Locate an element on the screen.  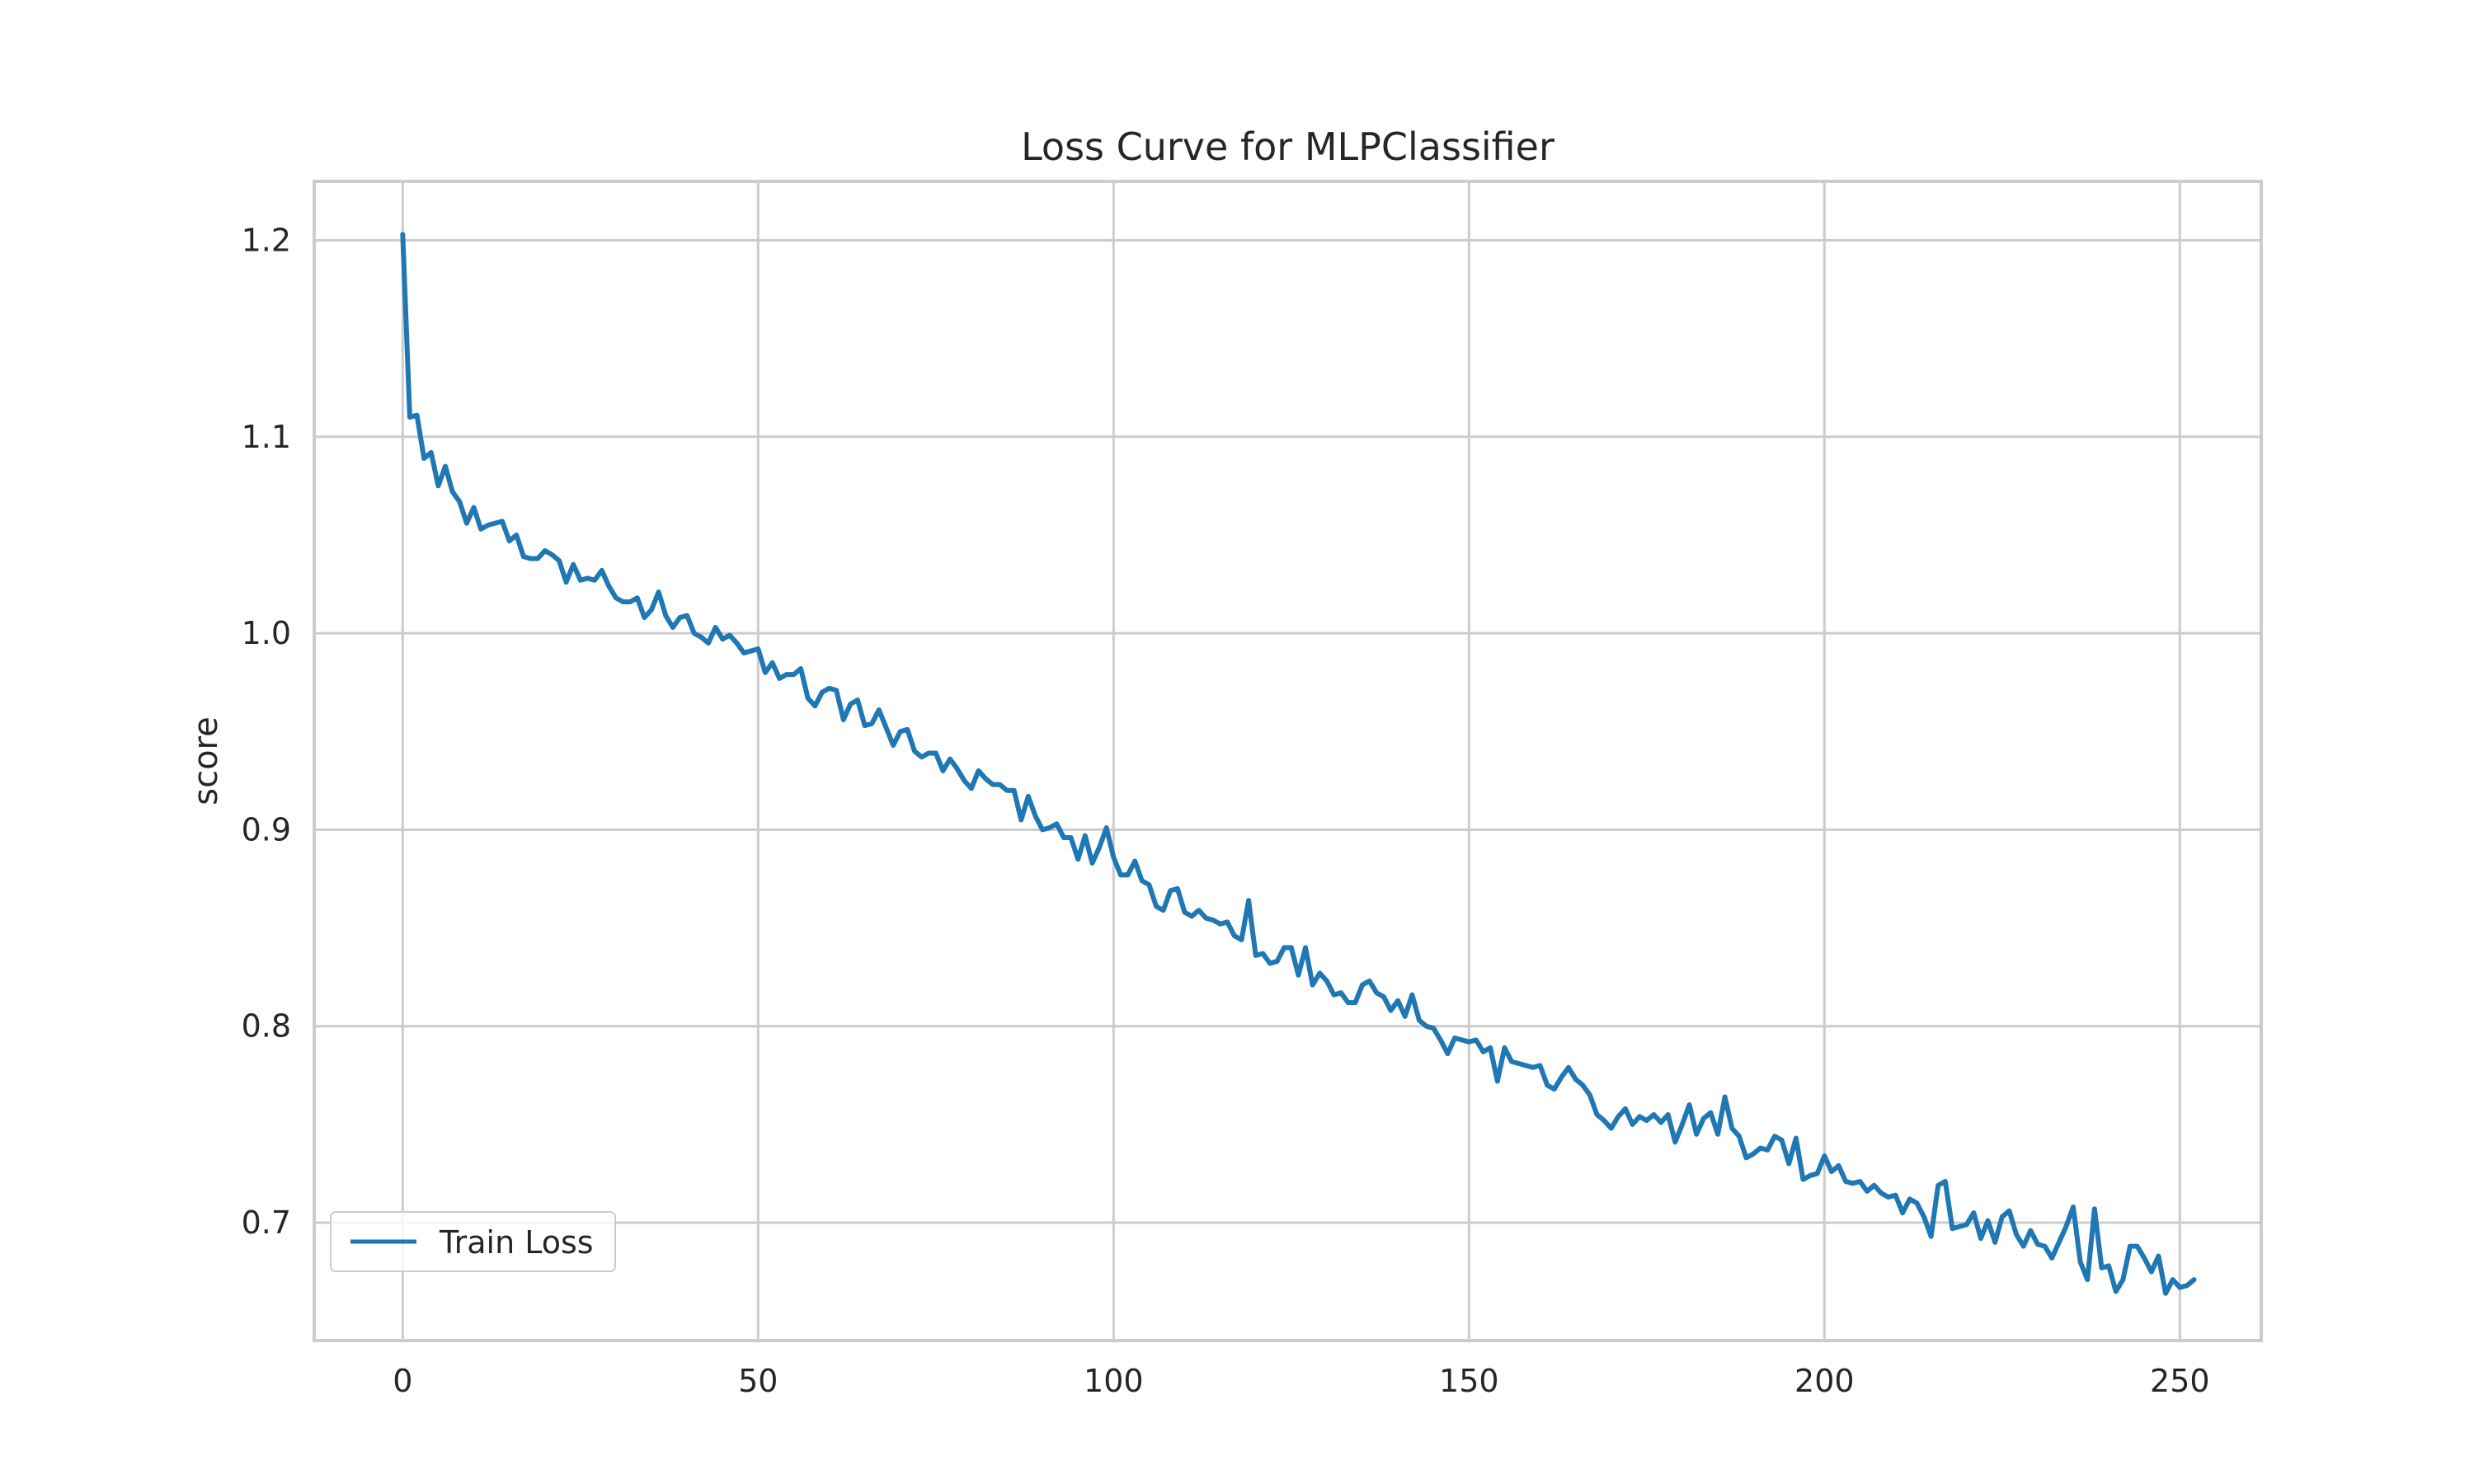
legend-box is located at coordinates (473, 1241).